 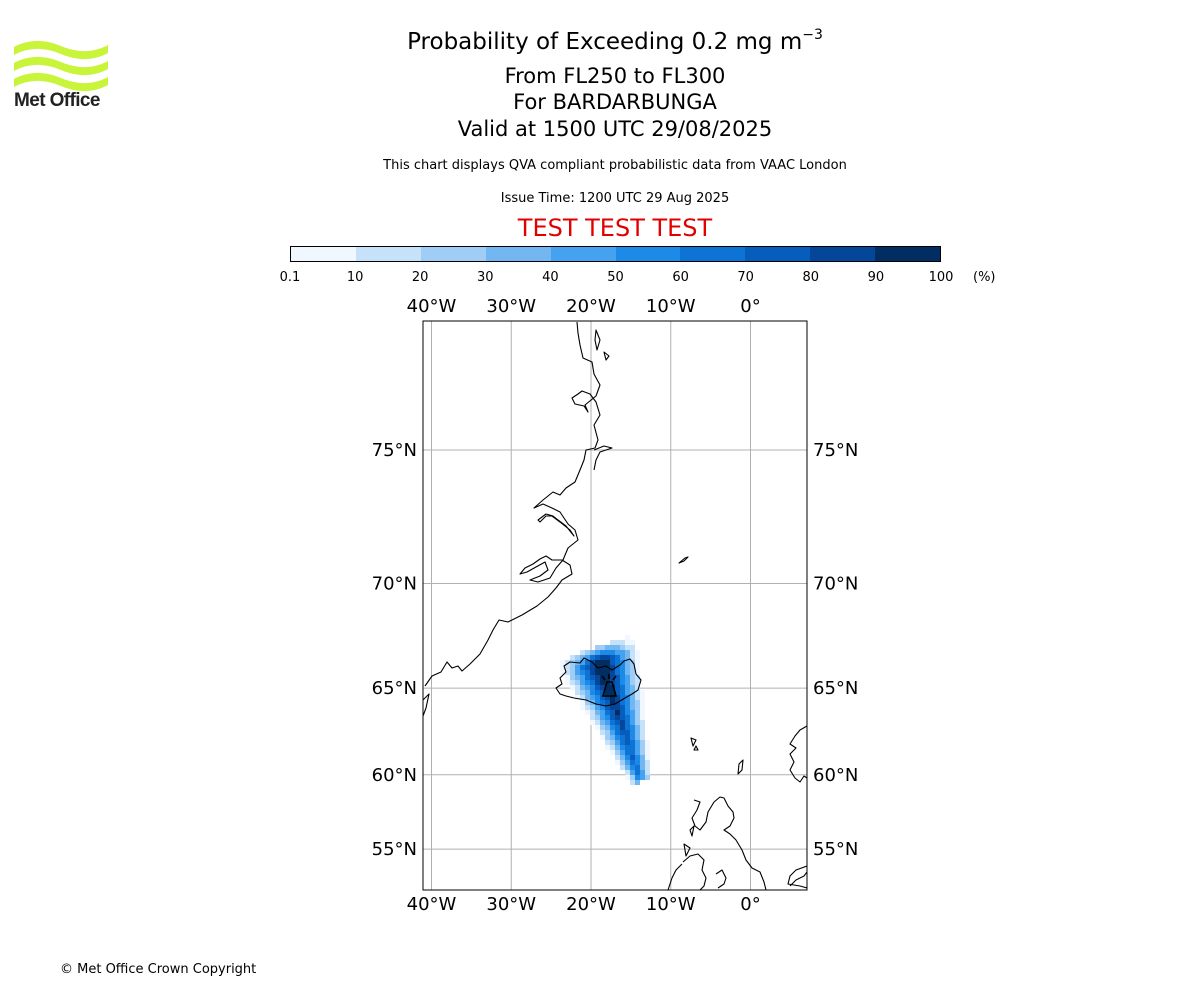 What do you see at coordinates (591, 306) in the screenshot?
I see `longitude-label-top: 20°W` at bounding box center [591, 306].